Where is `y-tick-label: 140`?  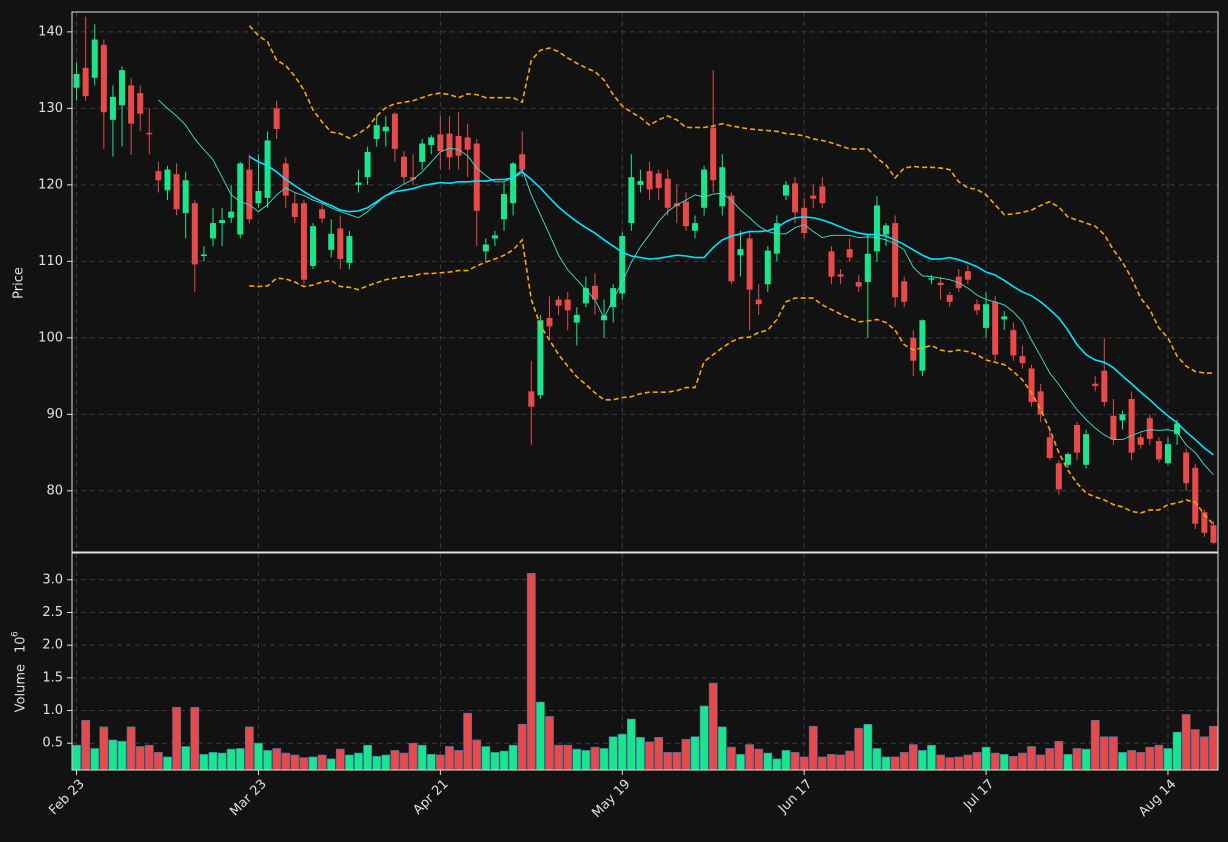 y-tick-label: 140 is located at coordinates (50, 31).